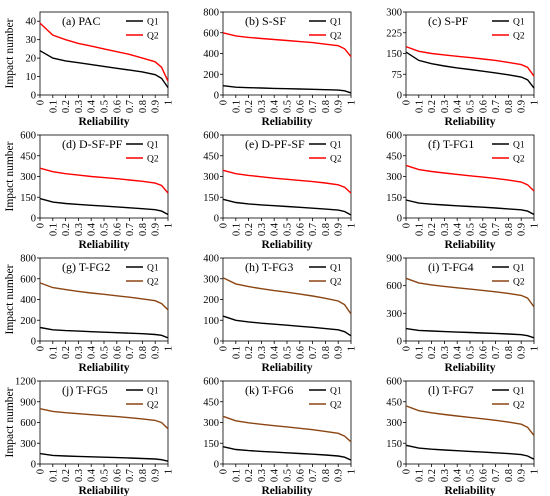 This screenshot has height=496, width=550. I want to click on y-tick-label: 200, so click(211, 300).